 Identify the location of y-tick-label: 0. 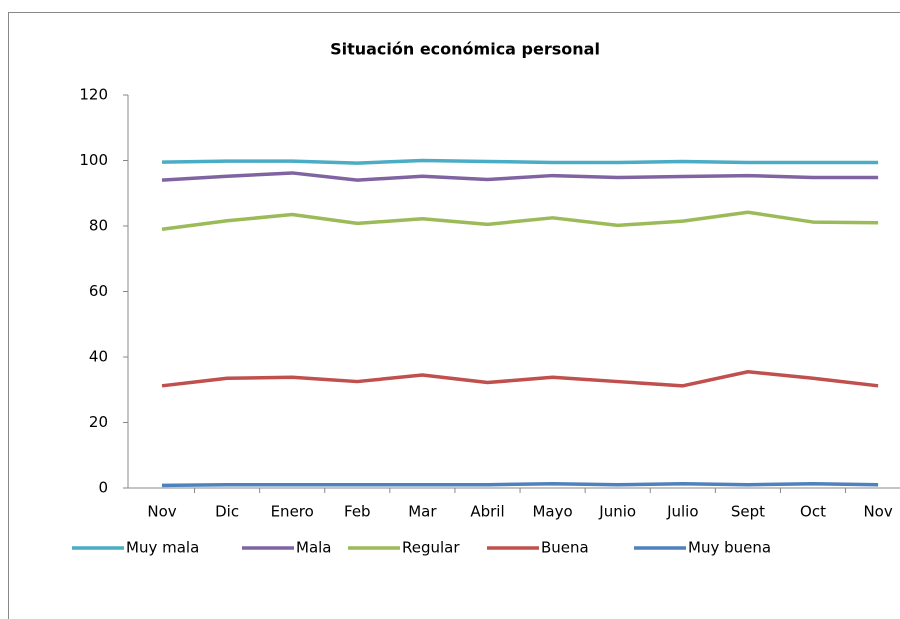
(103, 488).